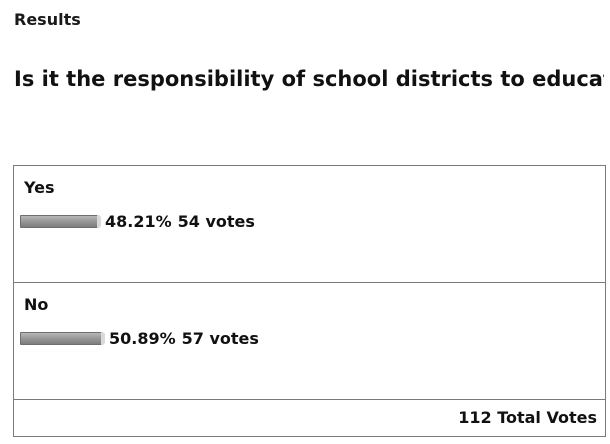  I want to click on option-label: No, so click(36, 304).